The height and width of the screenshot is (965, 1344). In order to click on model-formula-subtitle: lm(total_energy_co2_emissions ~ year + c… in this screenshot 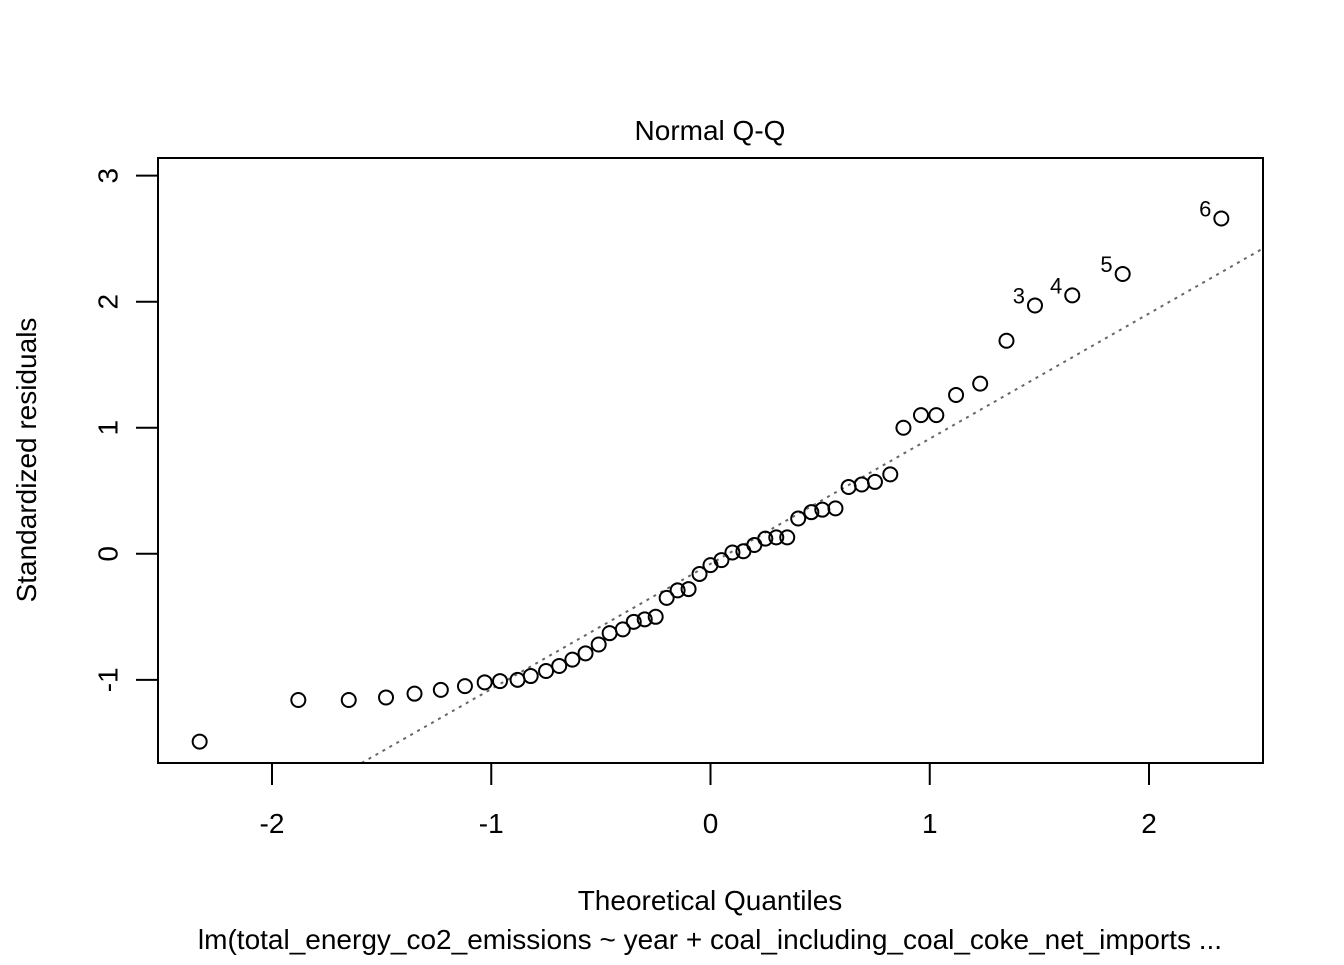, I will do `click(710, 939)`.